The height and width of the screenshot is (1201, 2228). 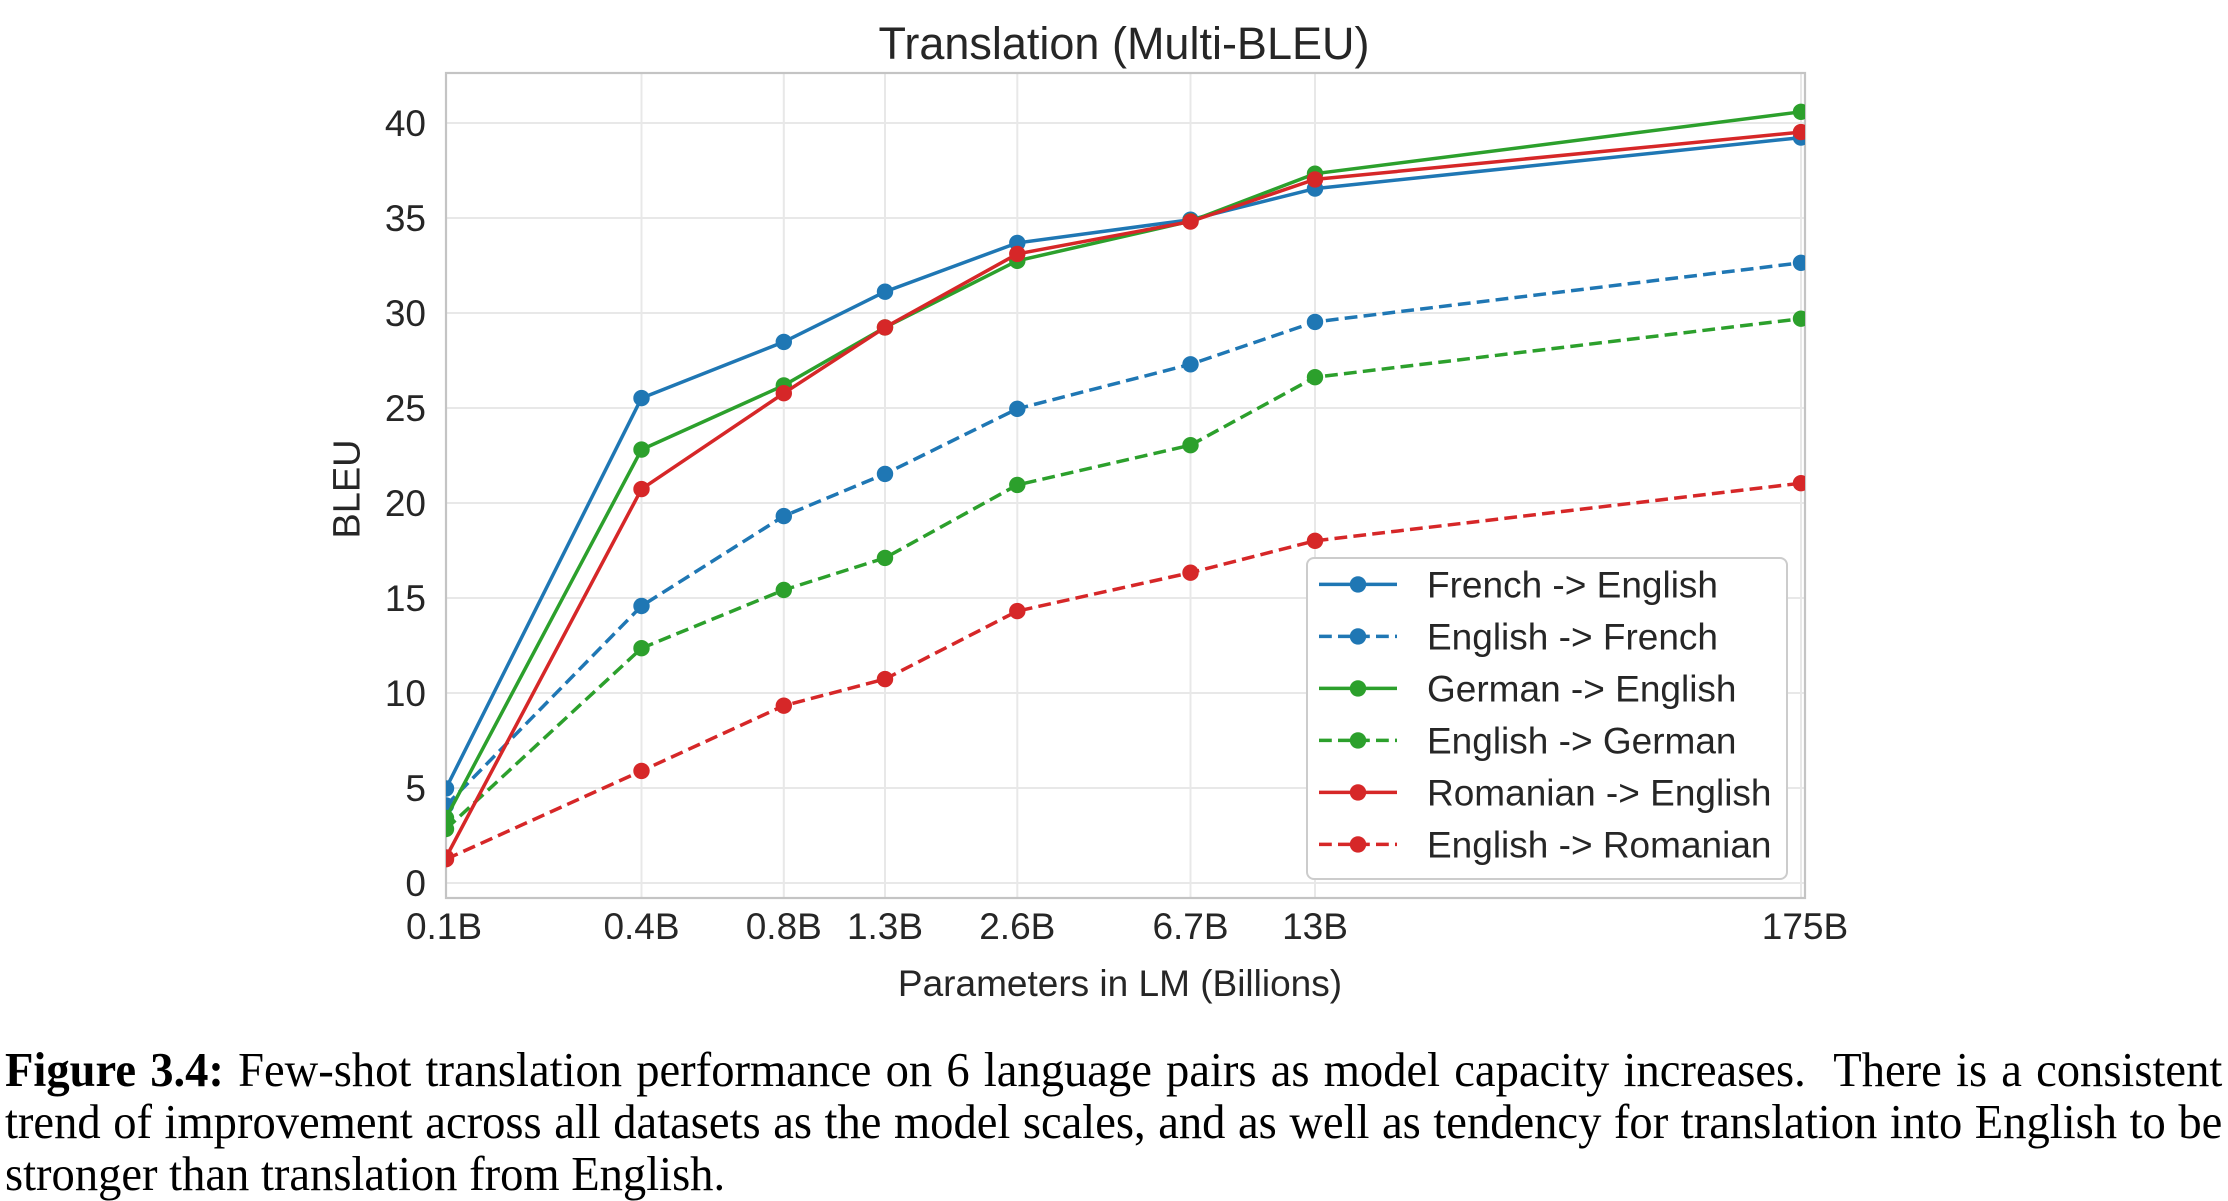 What do you see at coordinates (348, 488) in the screenshot?
I see `svg-text: BLEU` at bounding box center [348, 488].